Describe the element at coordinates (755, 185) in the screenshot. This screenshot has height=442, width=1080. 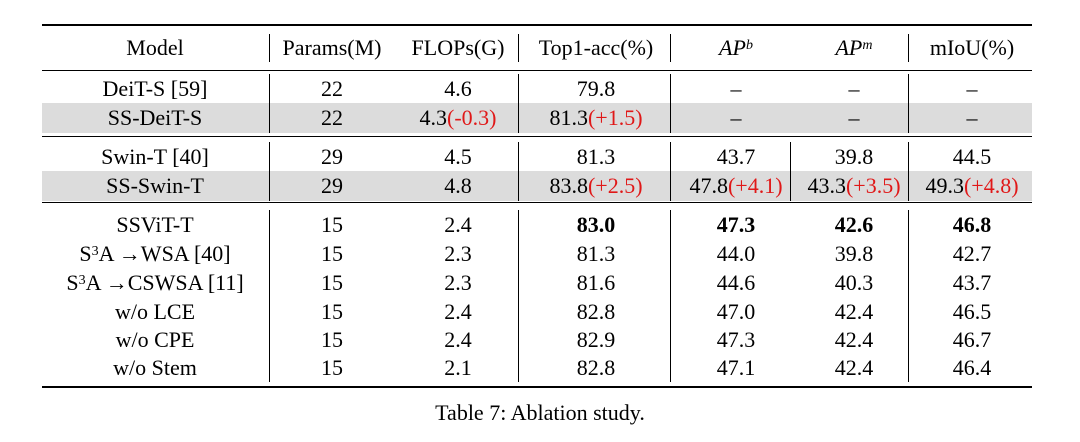
I see `apb-delta: (+4.1)` at that location.